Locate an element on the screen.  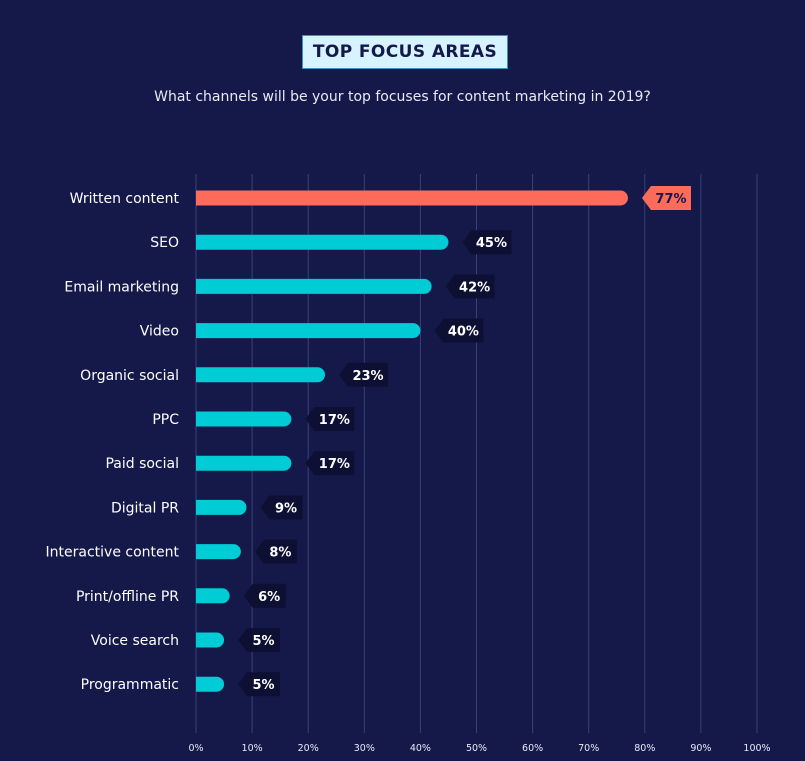
value-label: 45% is located at coordinates (491, 243).